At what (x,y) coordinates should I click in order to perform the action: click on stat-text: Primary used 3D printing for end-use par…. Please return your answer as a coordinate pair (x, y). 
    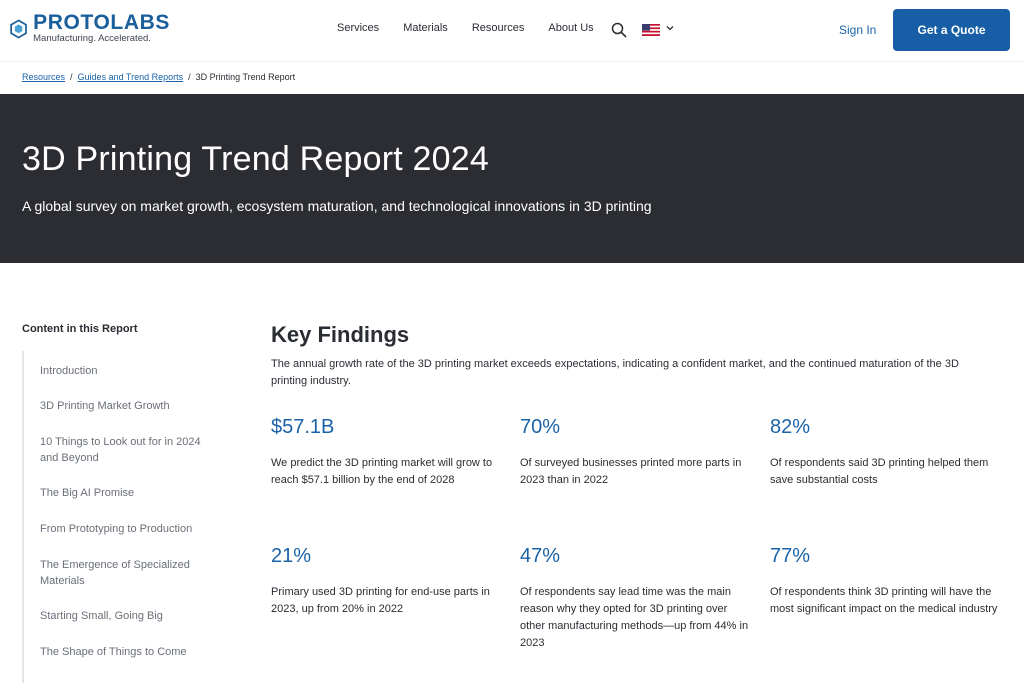
    Looking at the image, I should click on (380, 600).